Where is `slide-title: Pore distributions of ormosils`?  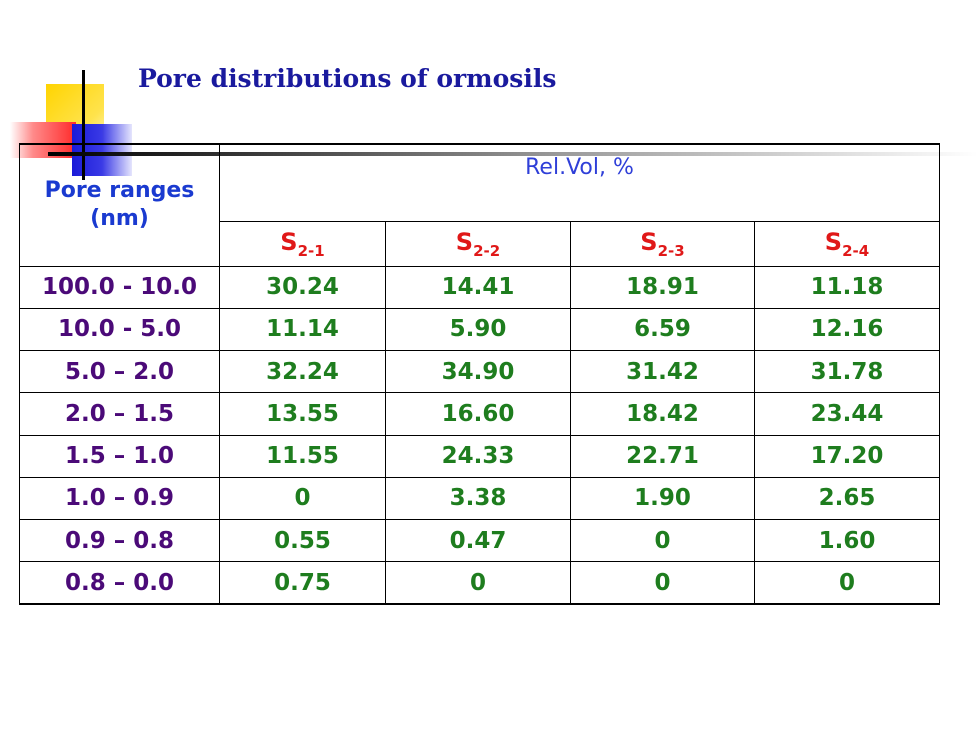
slide-title: Pore distributions of ormosils is located at coordinates (347, 78).